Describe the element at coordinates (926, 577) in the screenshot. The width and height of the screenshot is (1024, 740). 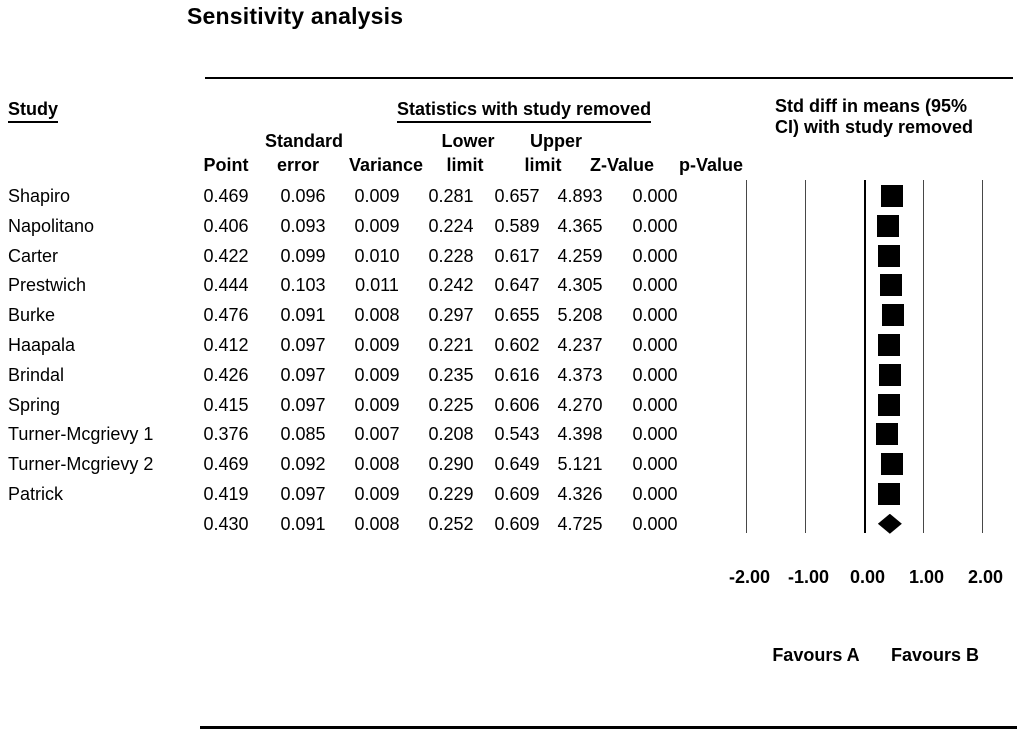
I see `x-axis-tick-label: 1.00` at that location.